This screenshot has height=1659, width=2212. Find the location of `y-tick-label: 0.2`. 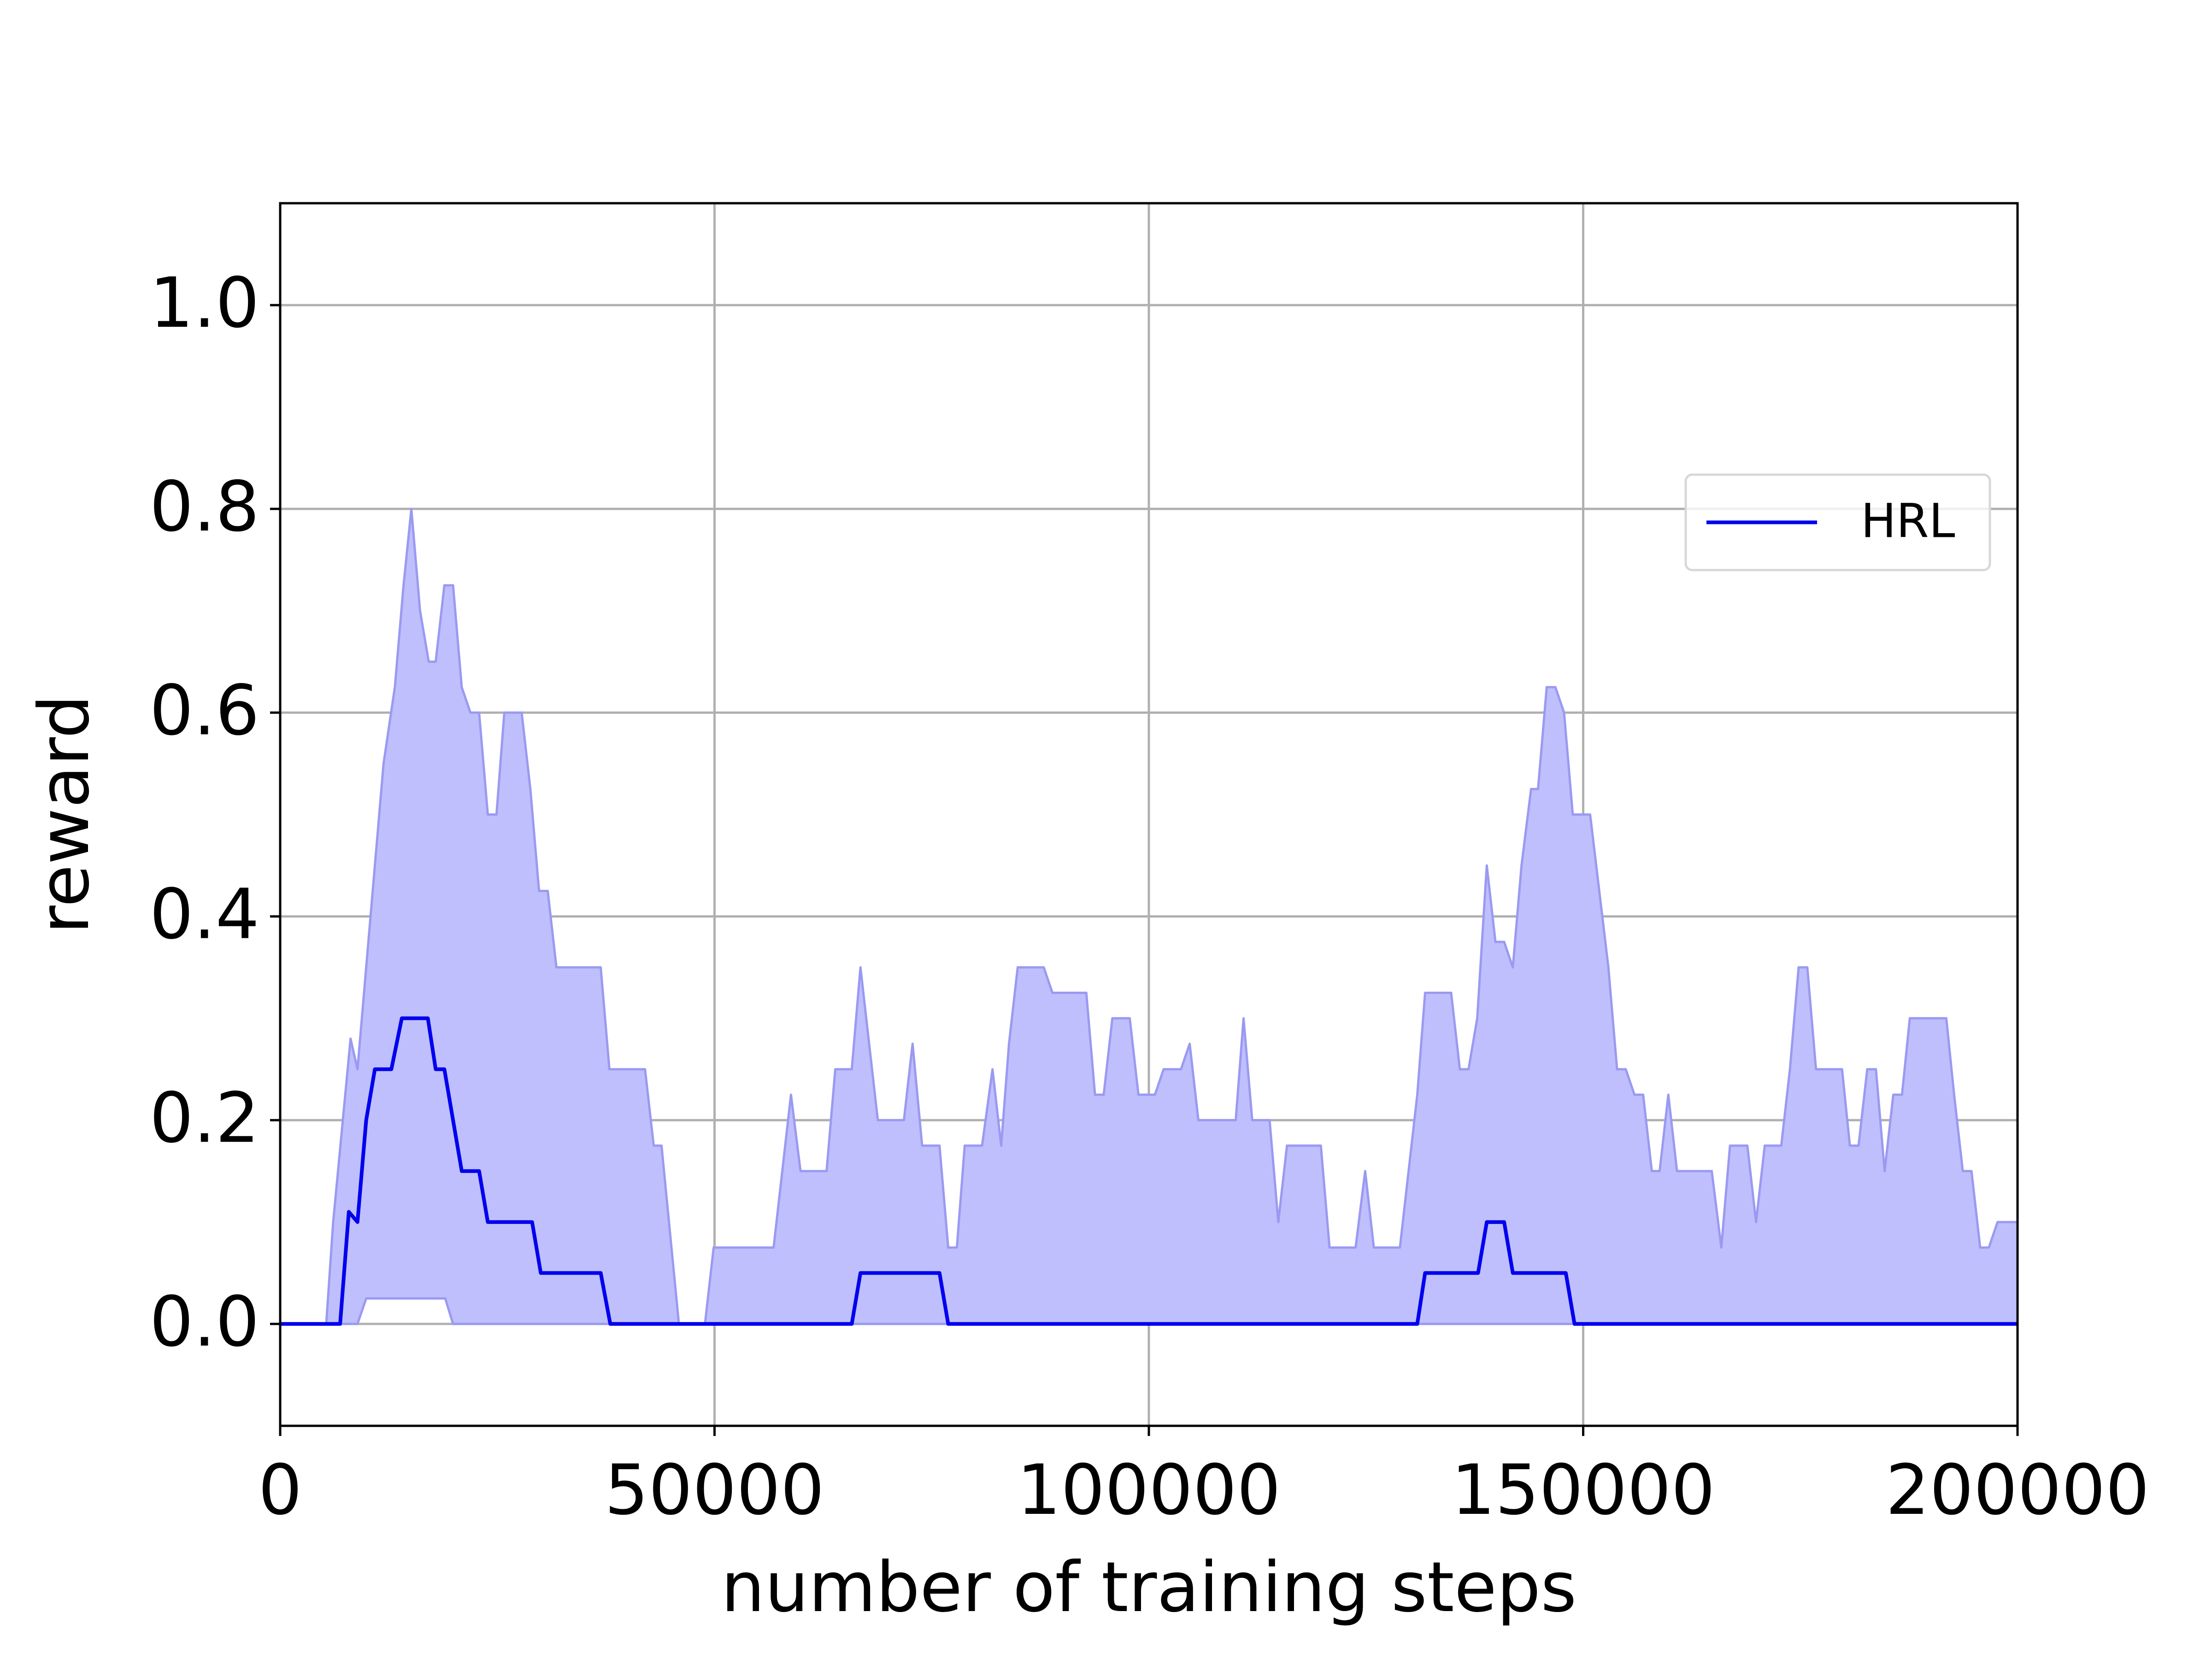

y-tick-label: 0.2 is located at coordinates (204, 1118).